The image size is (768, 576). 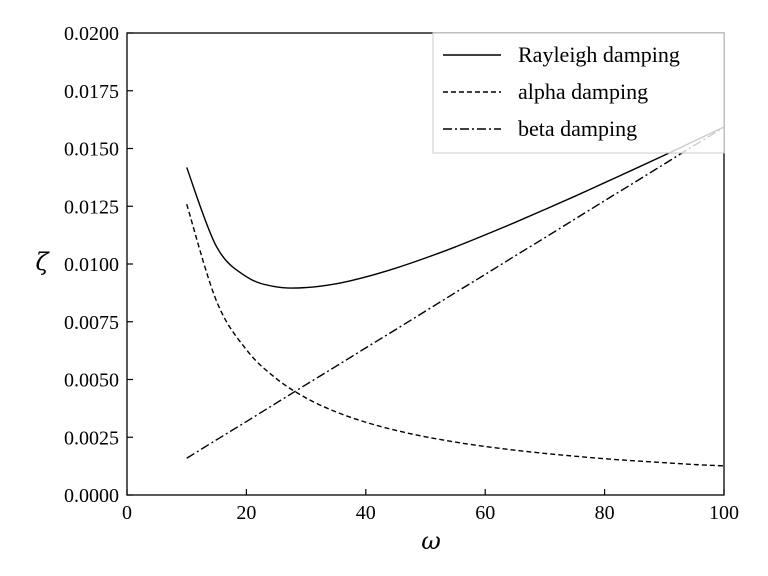 What do you see at coordinates (91, 34) in the screenshot?
I see `y-tick-label: 0.0200` at bounding box center [91, 34].